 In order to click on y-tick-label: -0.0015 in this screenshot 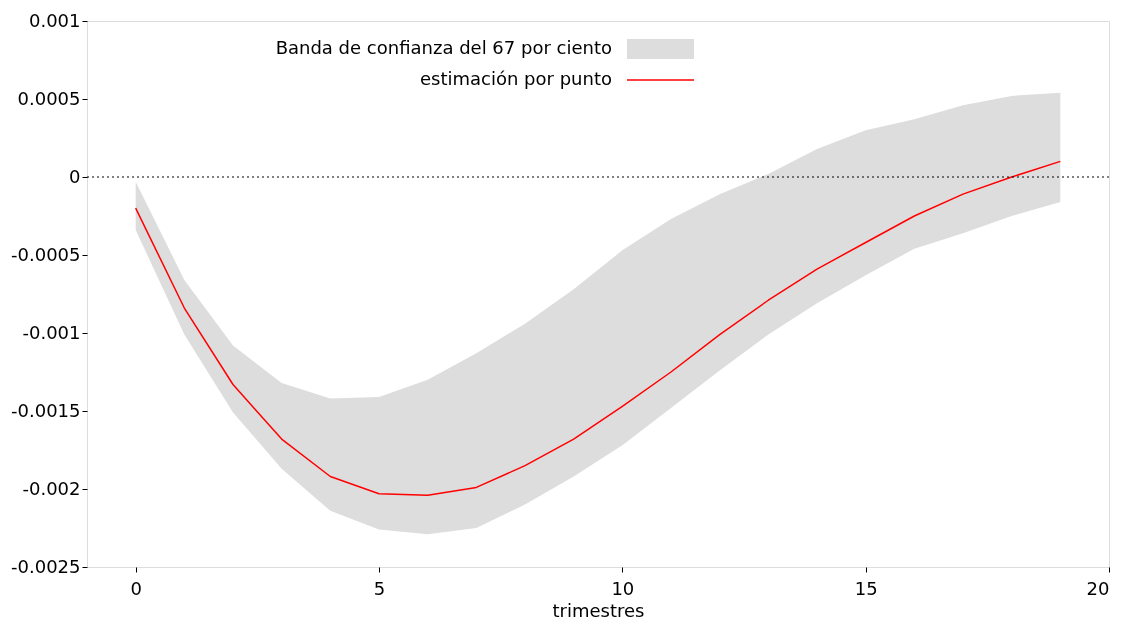, I will do `click(46, 410)`.